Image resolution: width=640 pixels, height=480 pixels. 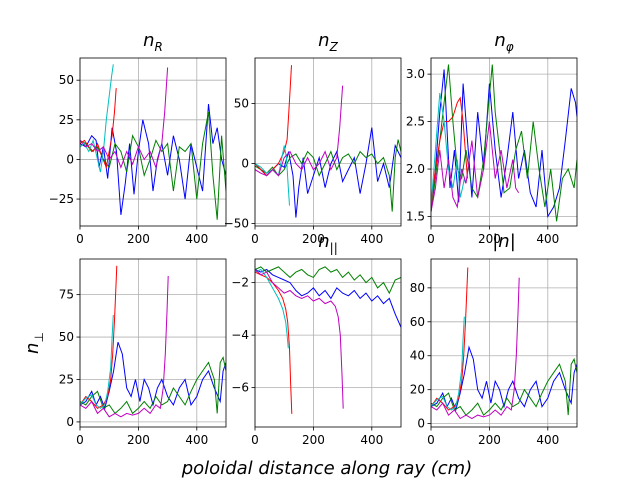 I want to click on y-tick-label: 80, so click(x=417, y=288).